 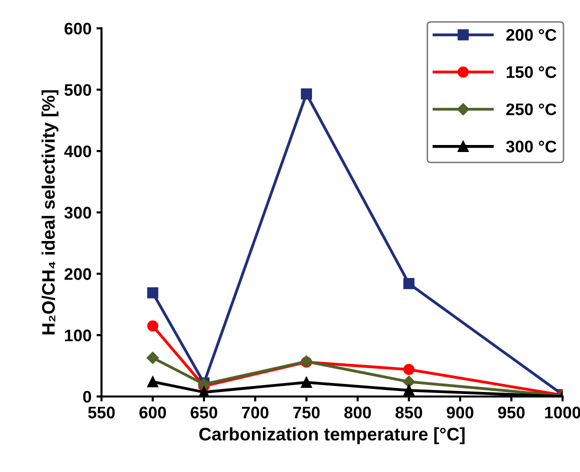 What do you see at coordinates (50, 212) in the screenshot?
I see `y-axis-title: H₂O/CH₄ ideal selectivity [%]` at bounding box center [50, 212].